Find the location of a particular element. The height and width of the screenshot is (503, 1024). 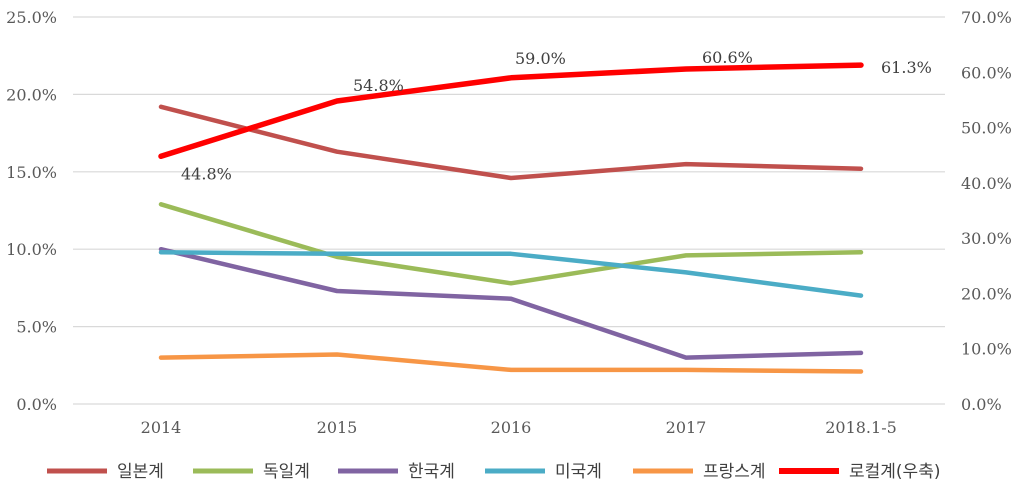

left-tick-label: 10.0% is located at coordinates (31, 249).